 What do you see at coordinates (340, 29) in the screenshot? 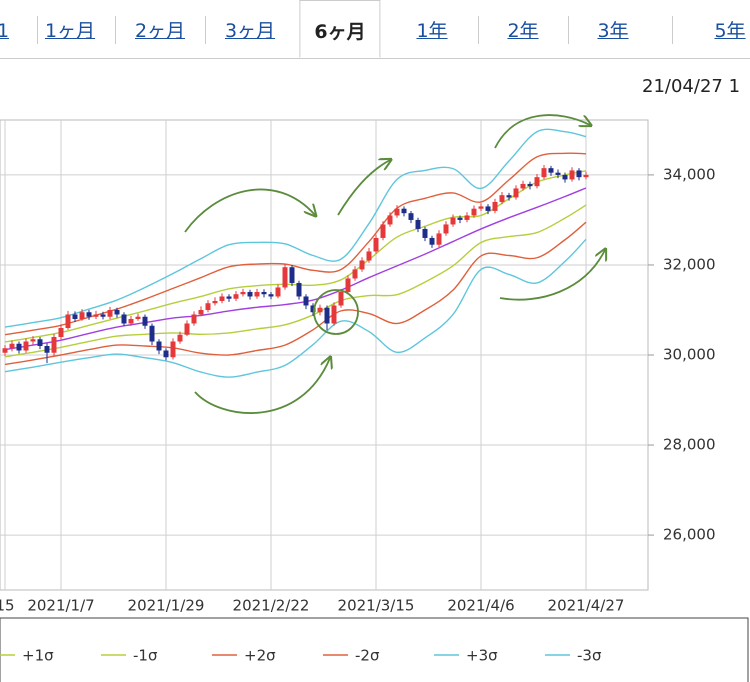
I see `range-tab: 6ヶ月` at bounding box center [340, 29].